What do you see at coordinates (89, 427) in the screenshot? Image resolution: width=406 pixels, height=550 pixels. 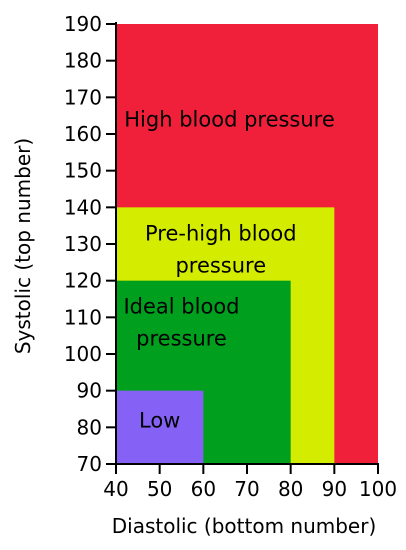 I see `y-tick-label: 80` at bounding box center [89, 427].